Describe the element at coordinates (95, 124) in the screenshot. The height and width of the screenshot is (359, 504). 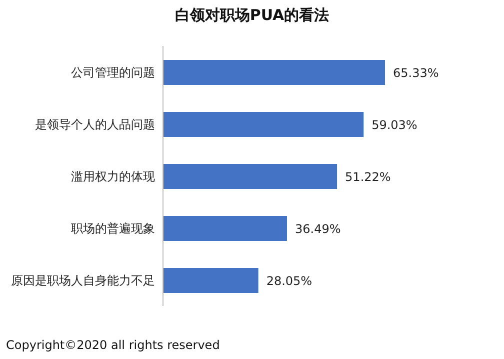
I see `y-tick-label: 是领导个人的人品问题` at that location.